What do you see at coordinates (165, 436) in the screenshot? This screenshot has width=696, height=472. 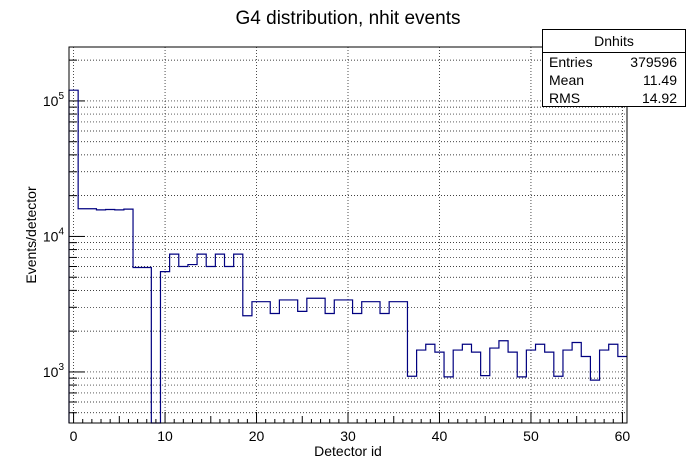 I see `x-tick-label: 10` at bounding box center [165, 436].